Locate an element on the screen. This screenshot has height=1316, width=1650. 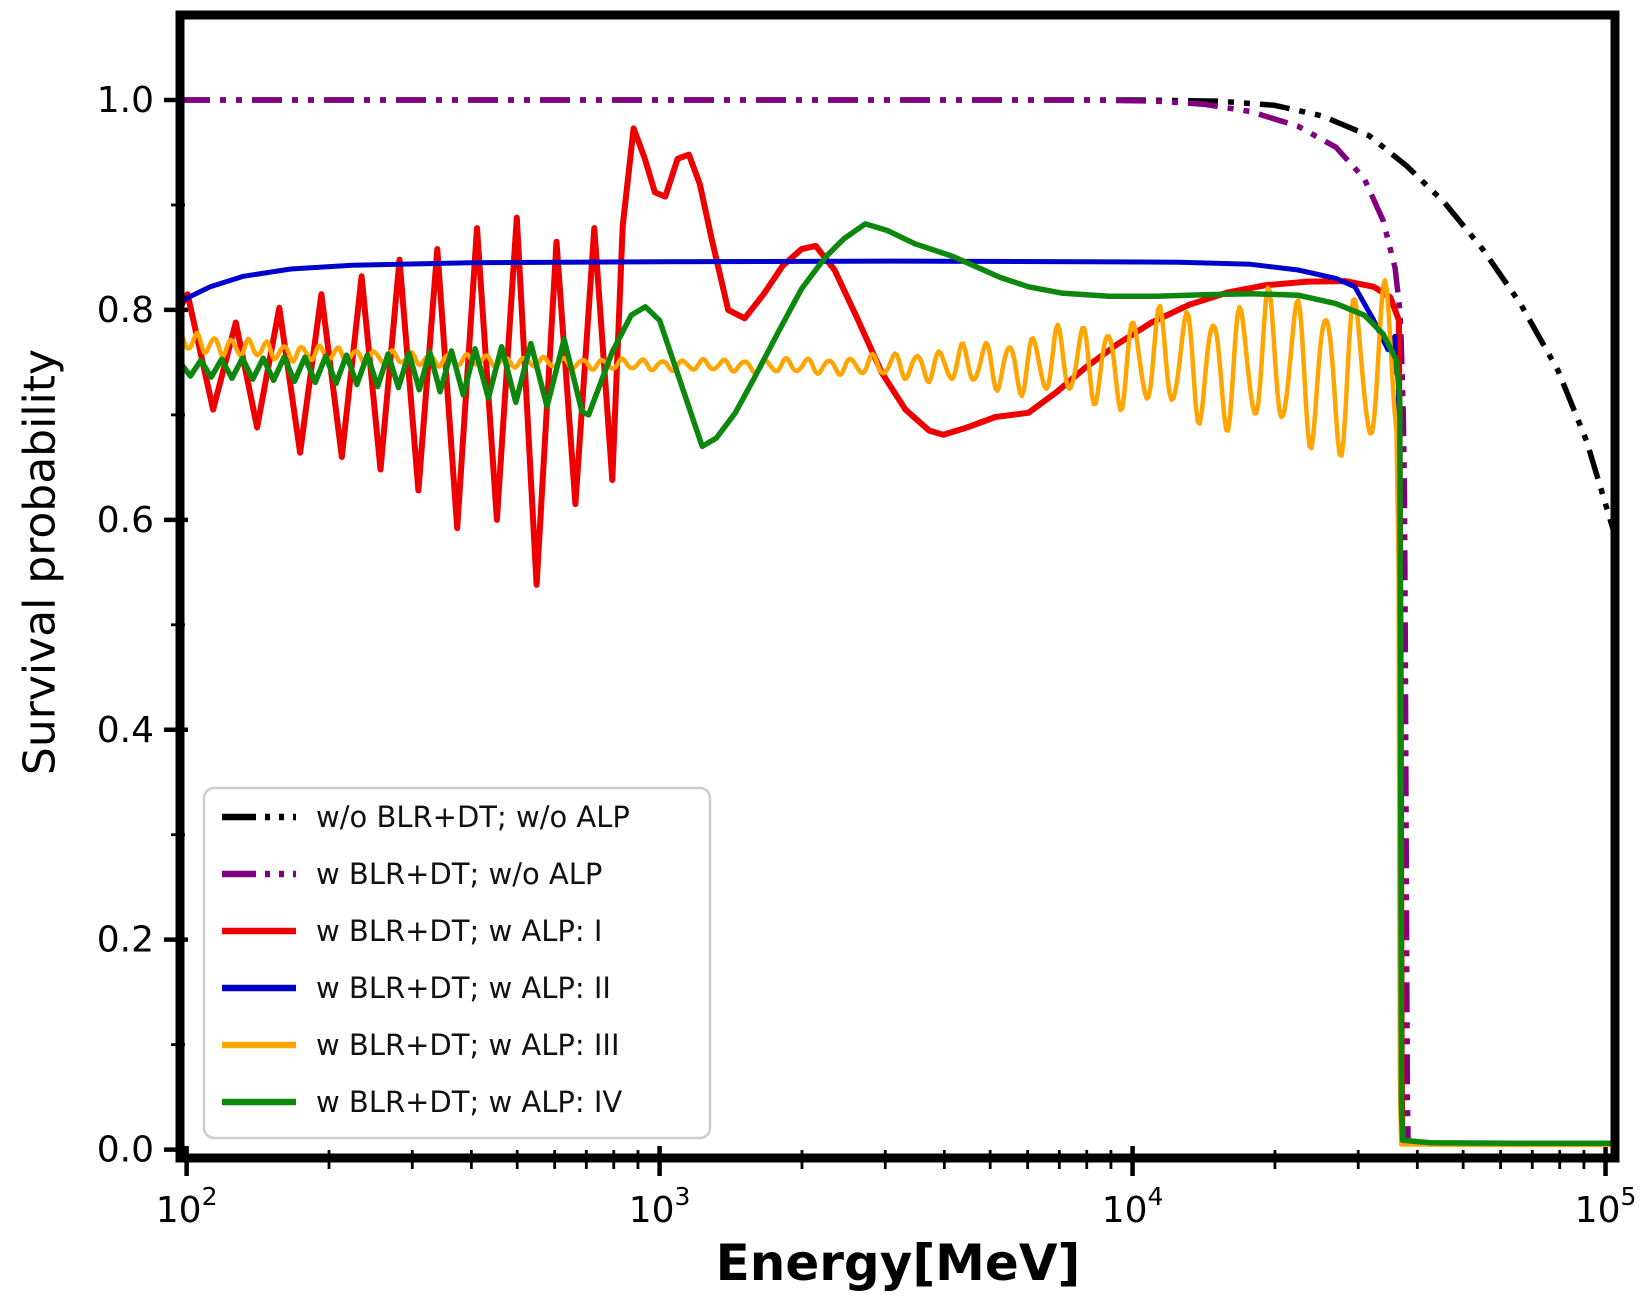
legend-box is located at coordinates (457, 963).